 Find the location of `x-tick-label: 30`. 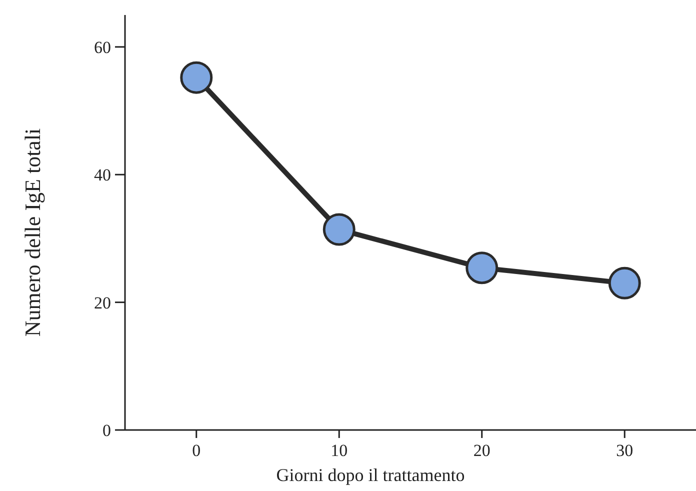

x-tick-label: 30 is located at coordinates (625, 450).